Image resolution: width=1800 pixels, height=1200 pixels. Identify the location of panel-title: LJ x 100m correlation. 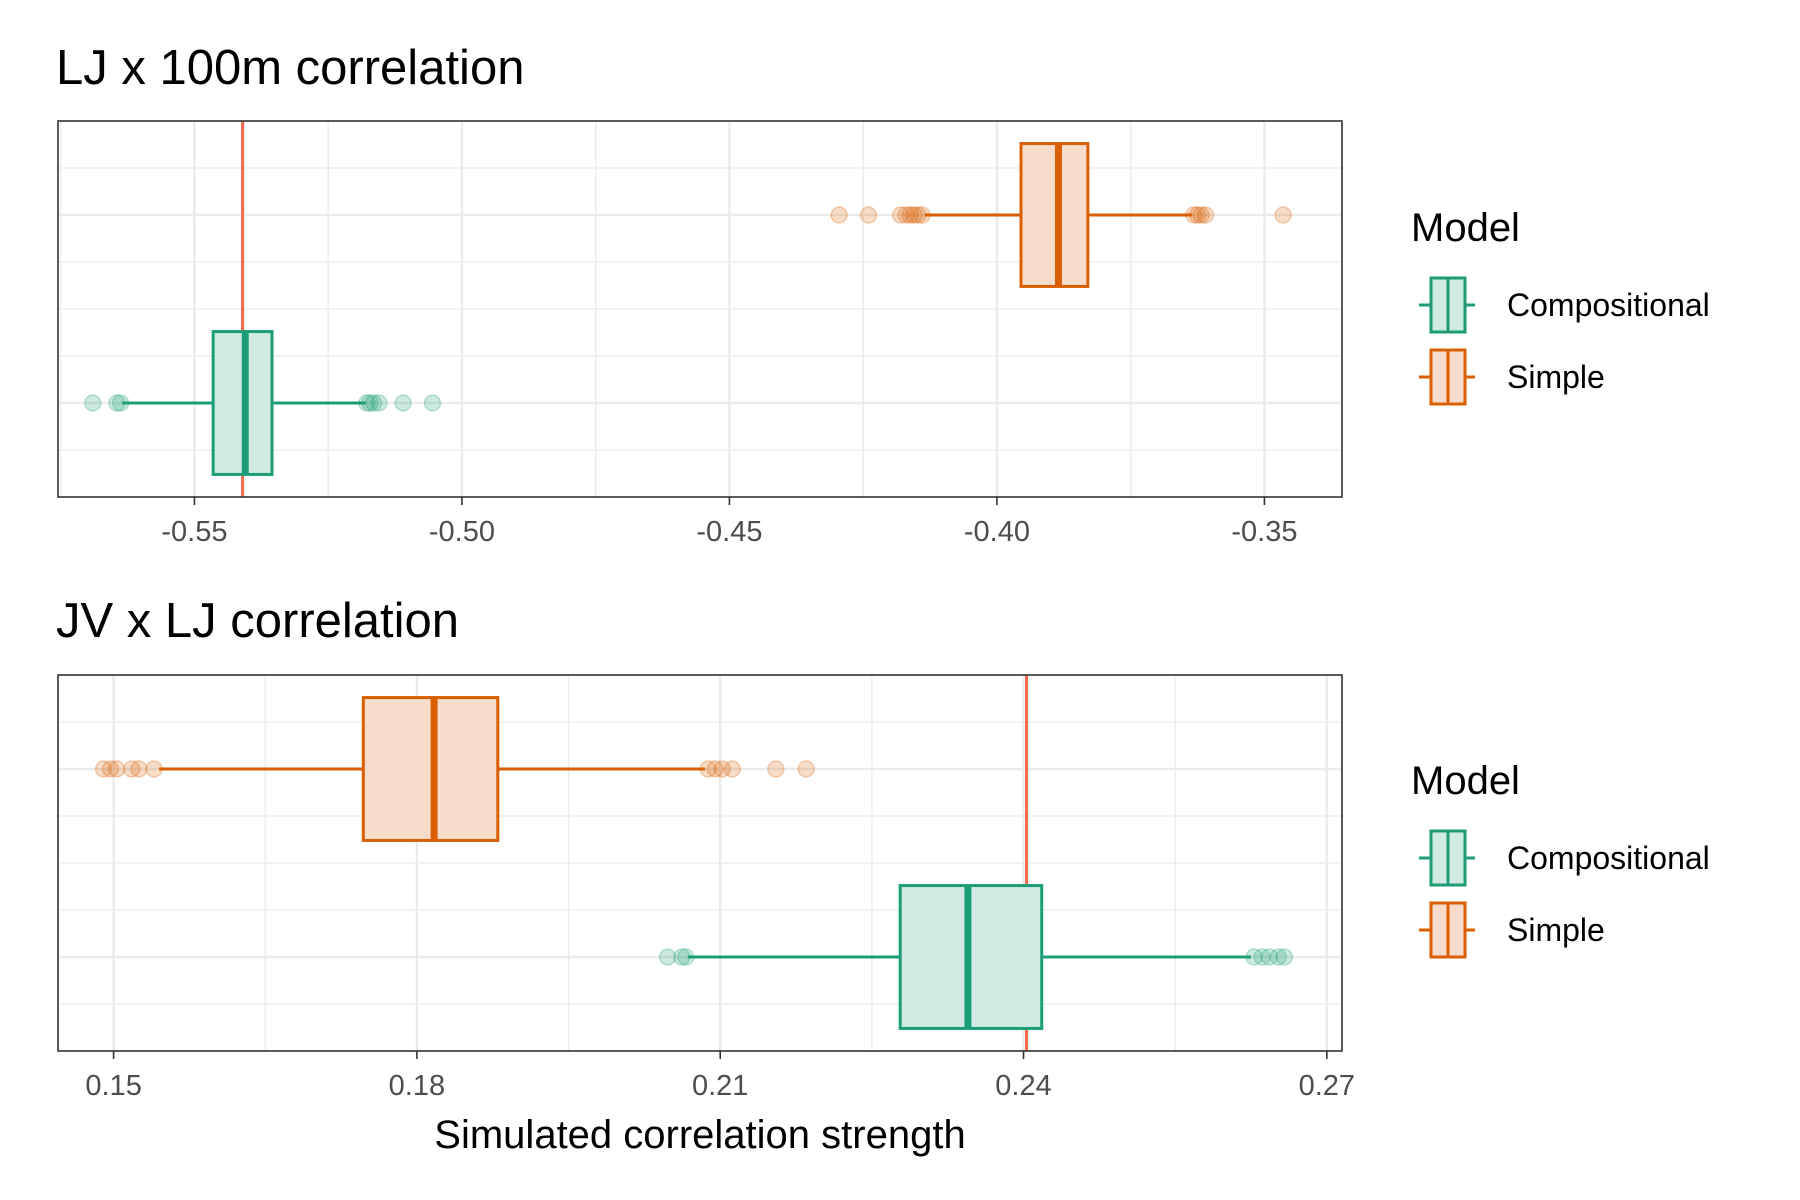
(290, 68).